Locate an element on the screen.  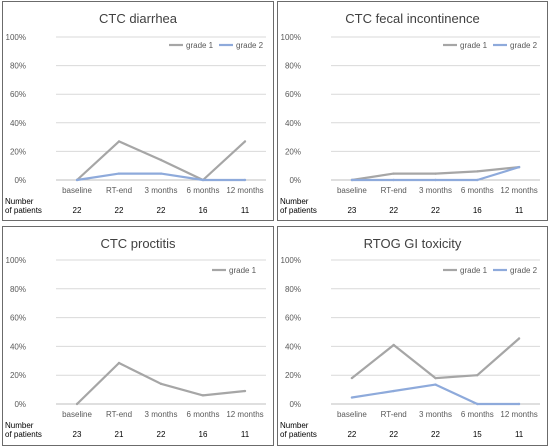
patient-count: 15 is located at coordinates (477, 434).